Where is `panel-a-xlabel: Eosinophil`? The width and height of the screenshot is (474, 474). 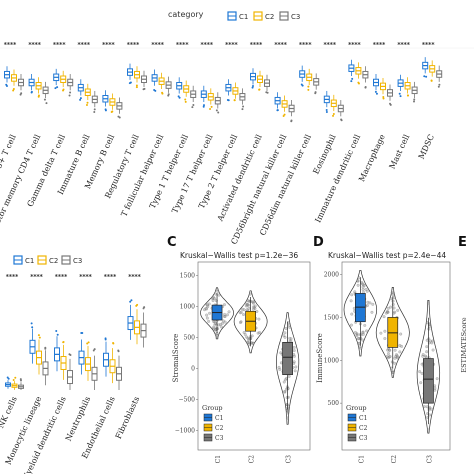 panel-a-xlabel: Eosinophil is located at coordinates (324, 154).